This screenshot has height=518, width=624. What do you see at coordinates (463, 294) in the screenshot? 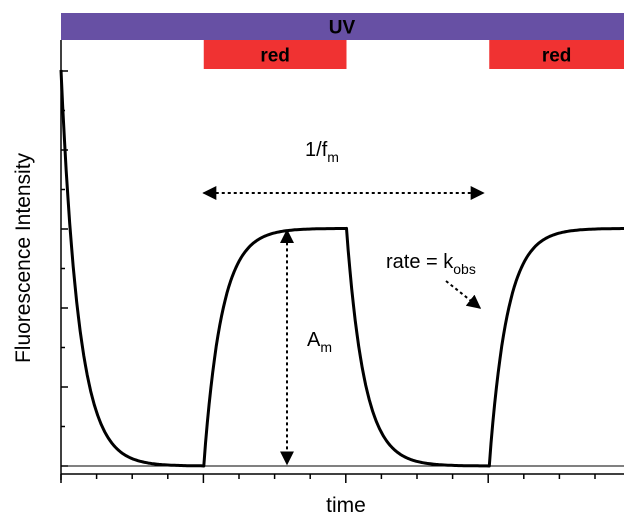
I see `rate-arrow` at bounding box center [463, 294].